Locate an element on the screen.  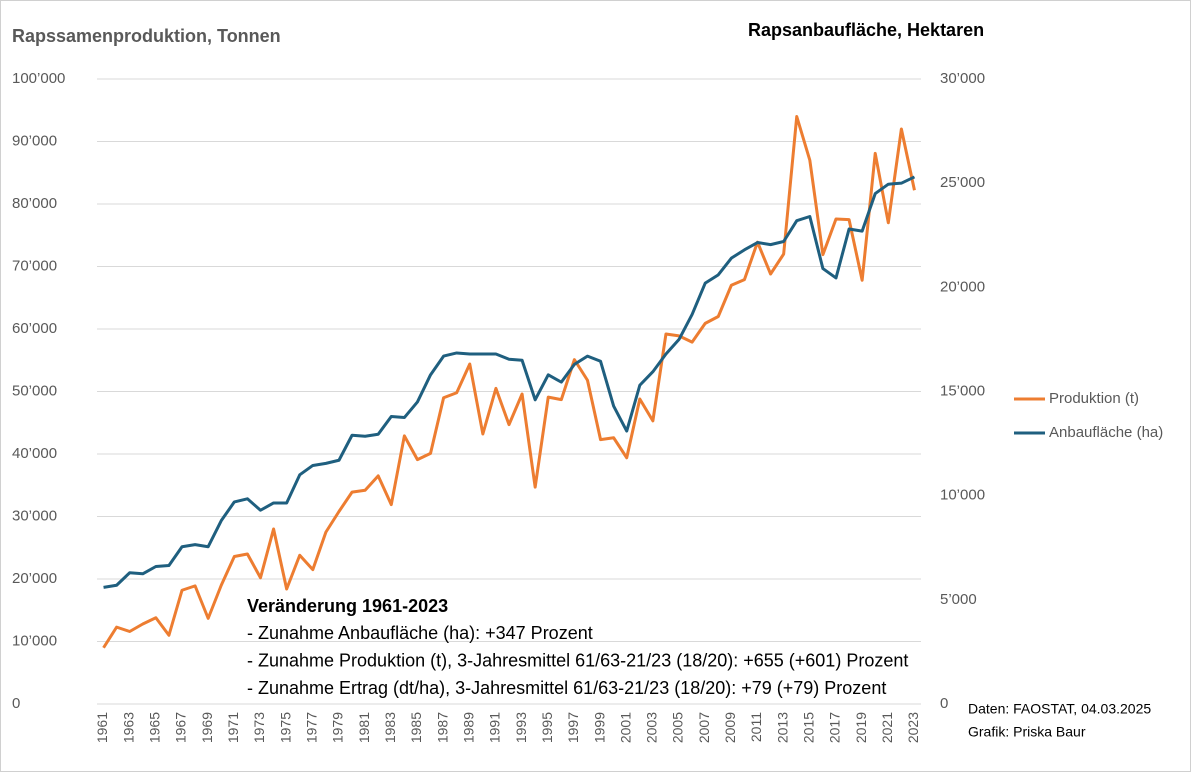
y2-tick-label: 30’000 is located at coordinates (962, 78).